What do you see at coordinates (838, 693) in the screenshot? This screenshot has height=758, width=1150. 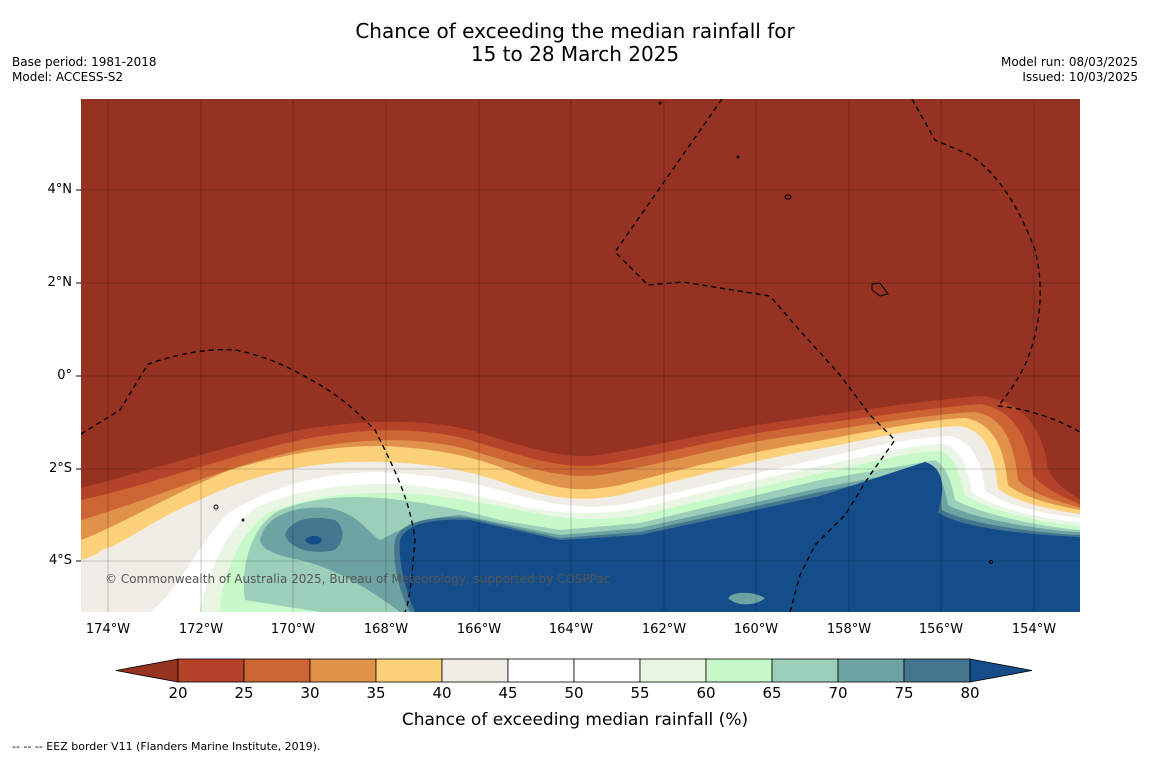 I see `colorbar-tick-label: 70` at bounding box center [838, 693].